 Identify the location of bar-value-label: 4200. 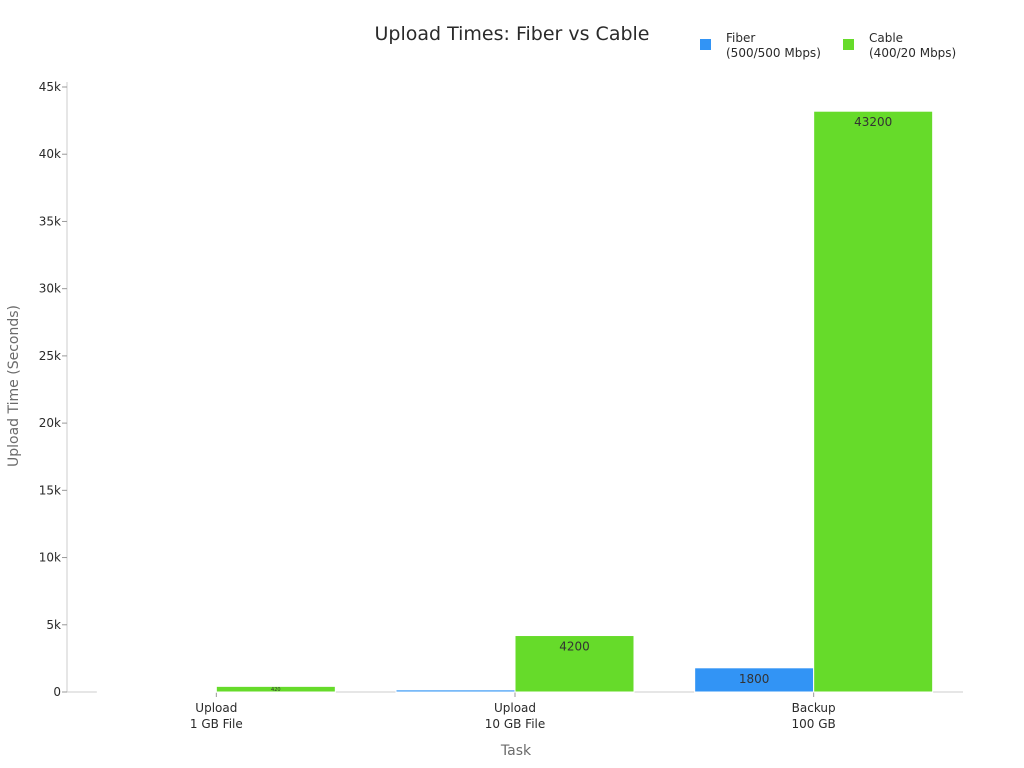
(574, 647).